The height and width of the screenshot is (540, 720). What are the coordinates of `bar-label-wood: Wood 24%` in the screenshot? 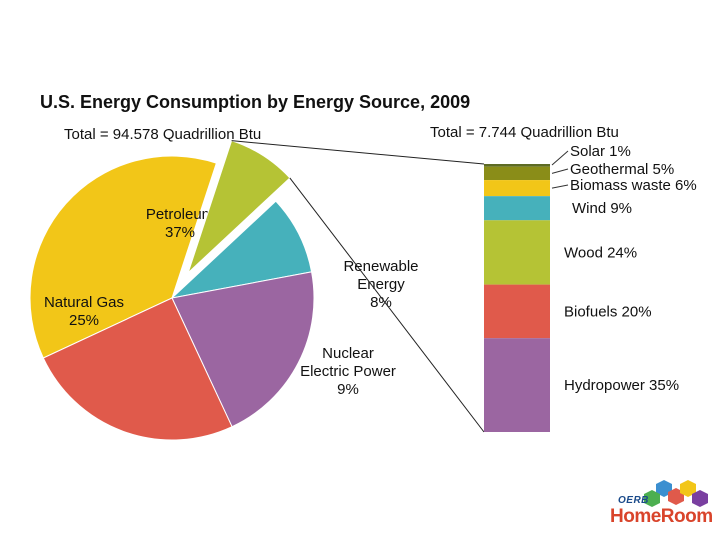 It's located at (600, 252).